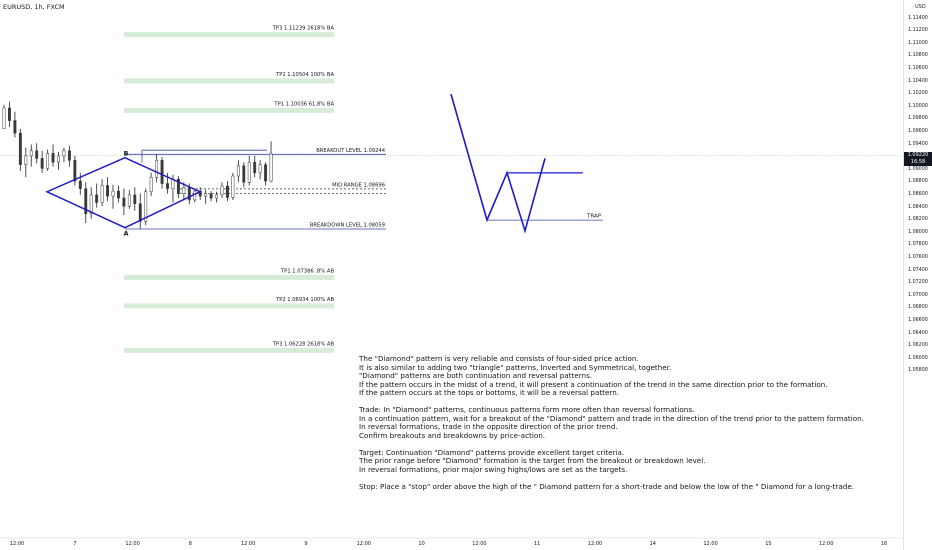  I want to click on level-label: BREAKOUT LEVEL 1.09244, so click(350, 151).